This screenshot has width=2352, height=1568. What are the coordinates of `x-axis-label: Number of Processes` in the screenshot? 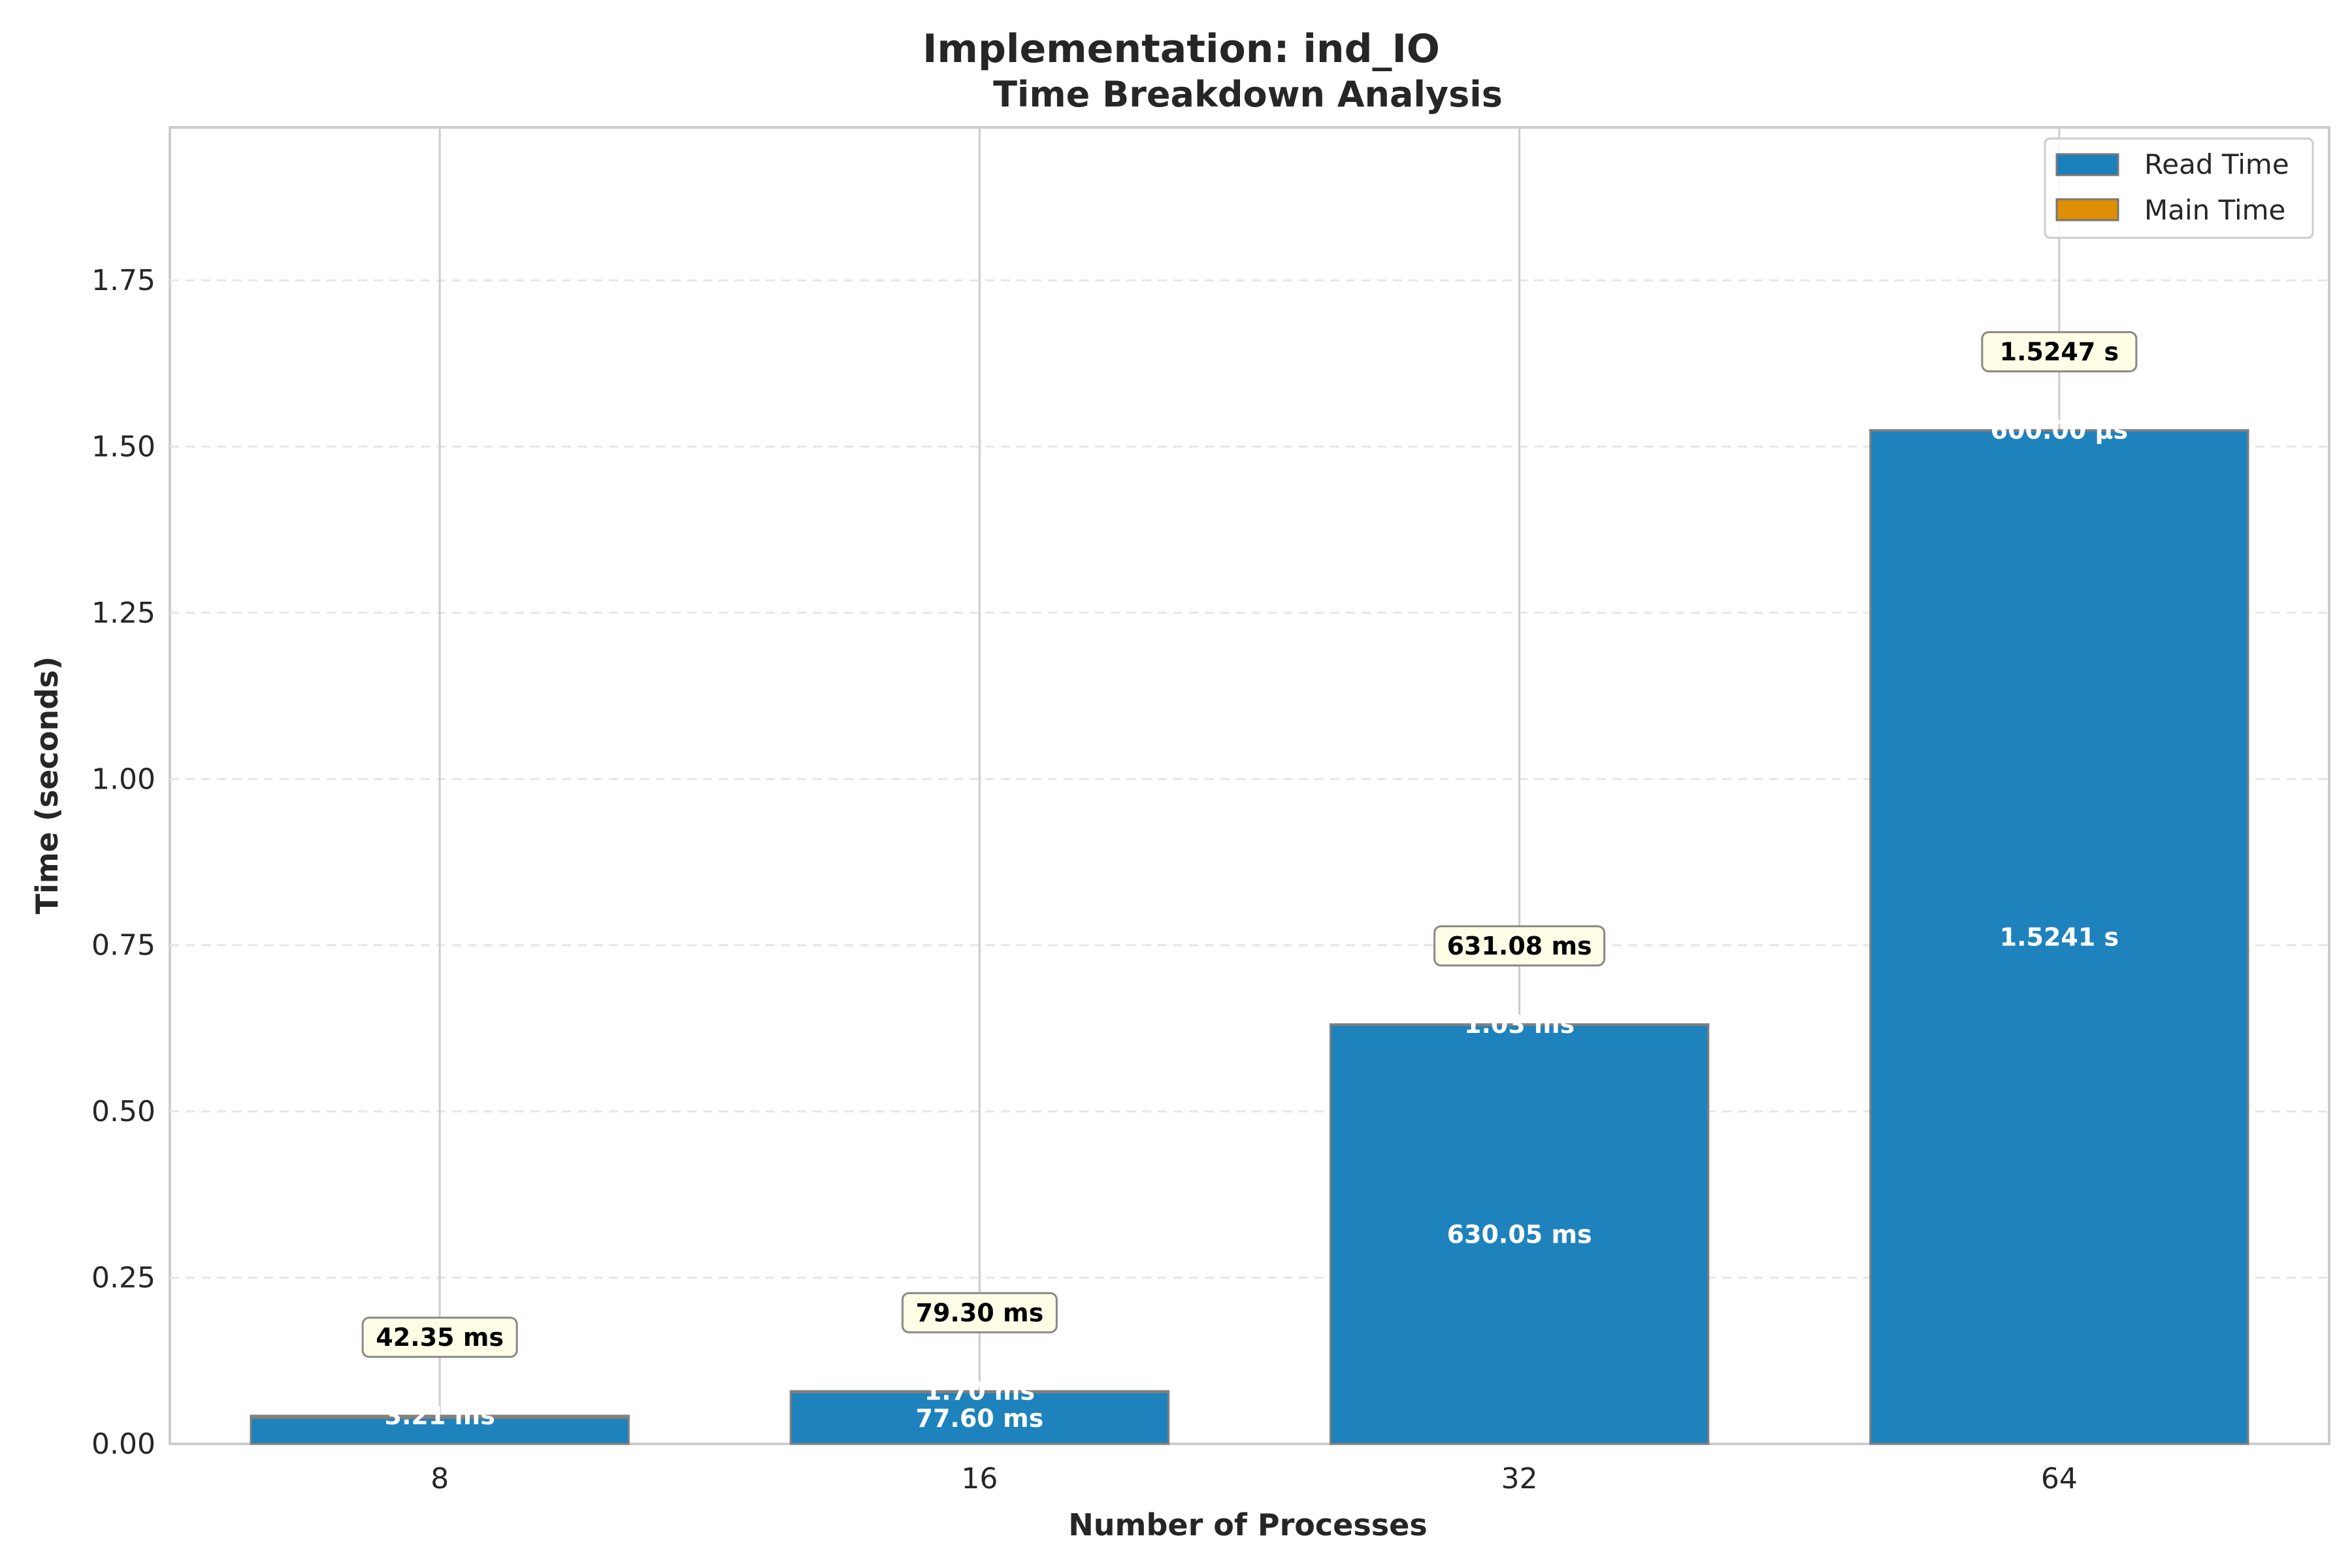 It's located at (1247, 1525).